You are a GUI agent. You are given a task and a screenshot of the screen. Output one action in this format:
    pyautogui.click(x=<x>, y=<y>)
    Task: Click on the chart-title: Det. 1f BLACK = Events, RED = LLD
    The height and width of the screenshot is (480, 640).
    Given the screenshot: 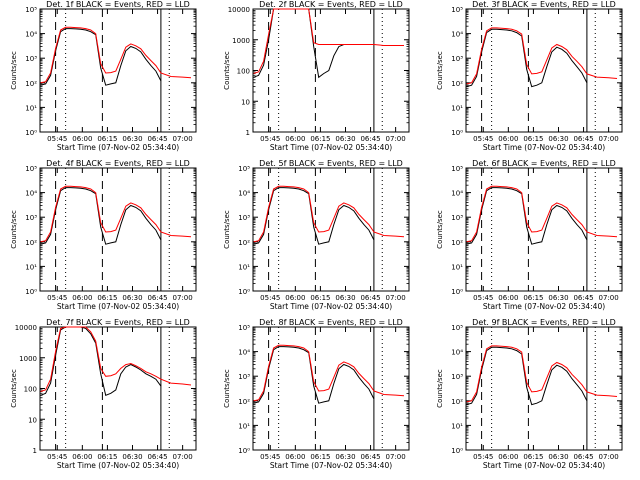 What is the action you would take?
    pyautogui.click(x=118, y=4)
    